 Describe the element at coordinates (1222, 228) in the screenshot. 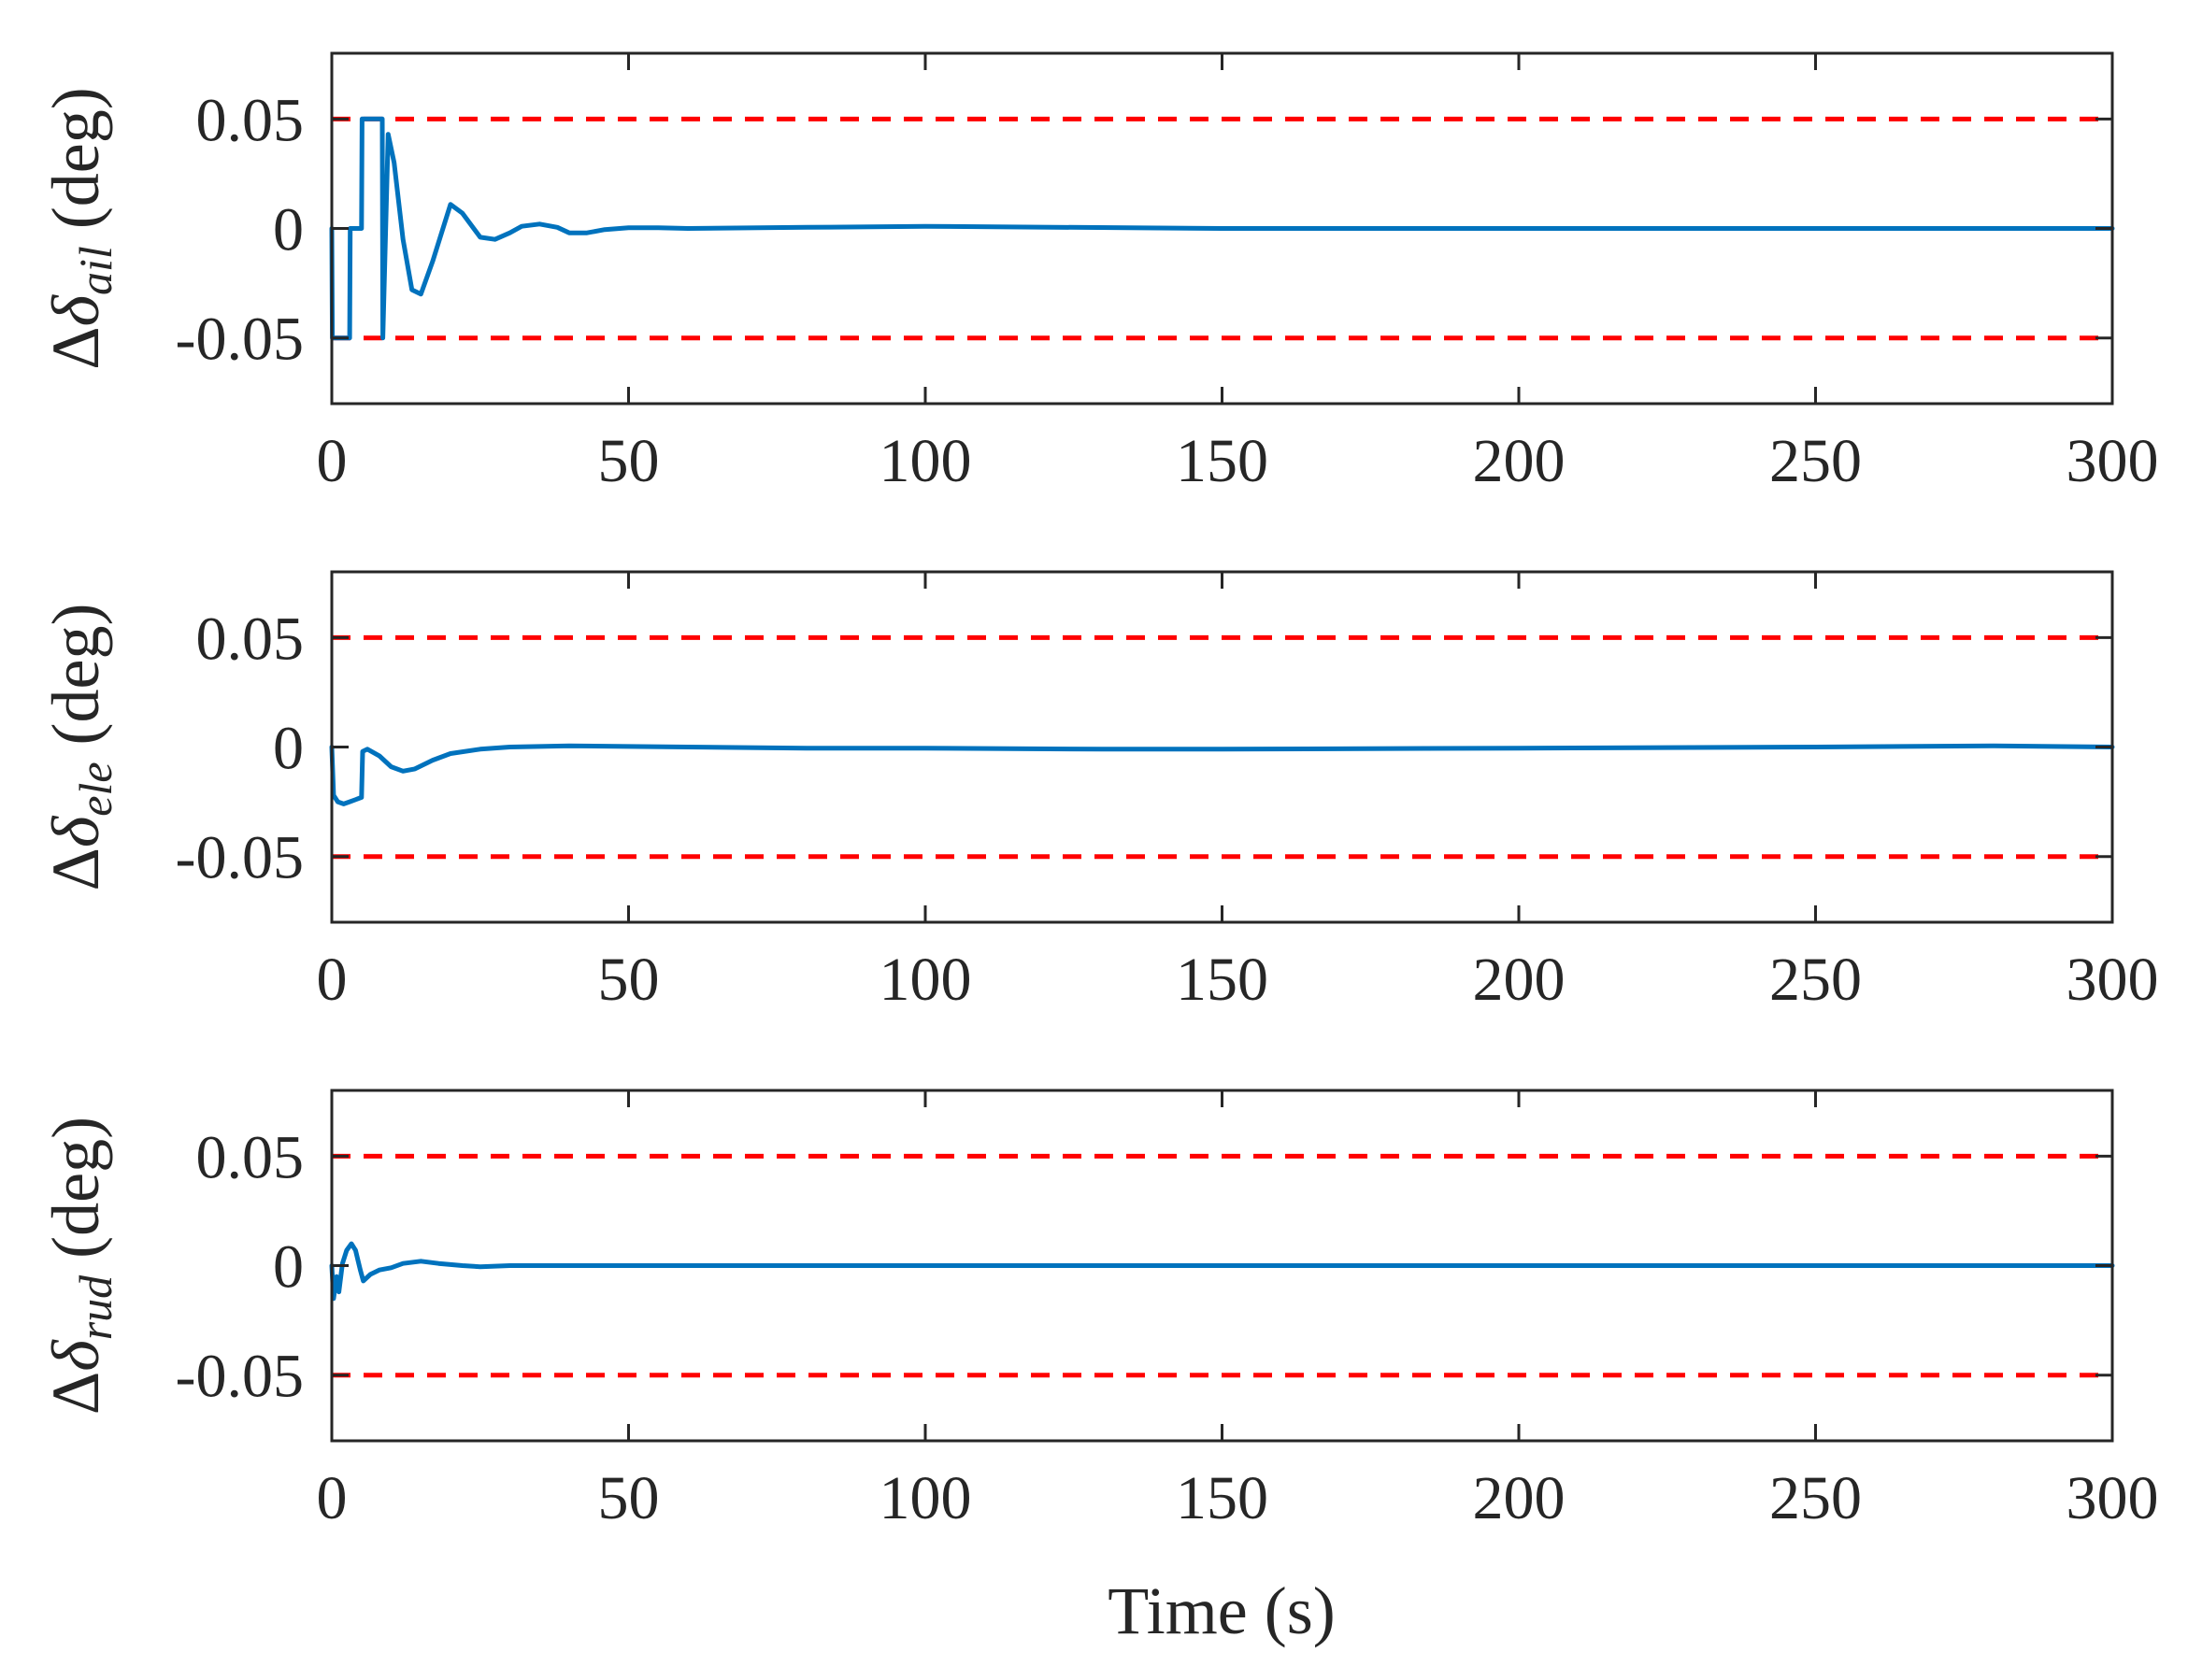

I see `signal-line-ail` at that location.